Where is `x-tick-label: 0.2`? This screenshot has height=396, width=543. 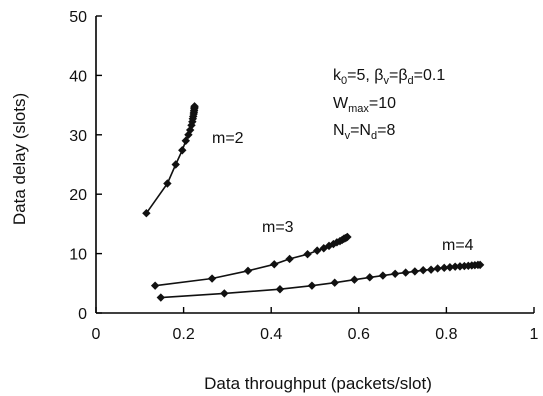
x-tick-label: 0.2 is located at coordinates (183, 334).